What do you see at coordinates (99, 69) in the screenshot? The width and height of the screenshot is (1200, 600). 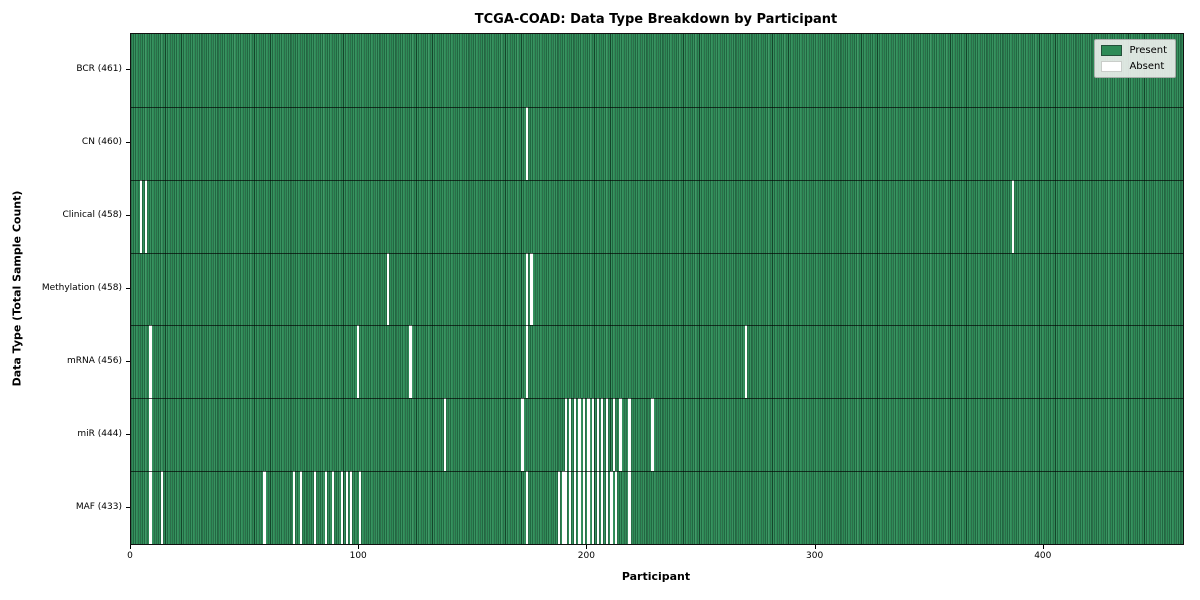 I see `y-tick-label-BCR: BCR (461)` at bounding box center [99, 69].